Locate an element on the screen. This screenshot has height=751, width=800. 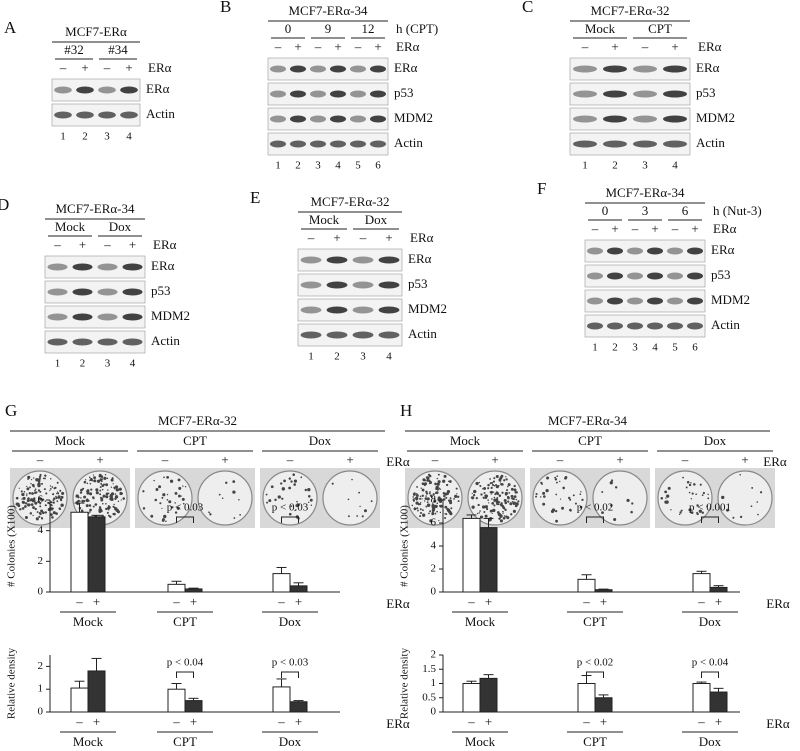
panel-letter: E is located at coordinates (255, 197).